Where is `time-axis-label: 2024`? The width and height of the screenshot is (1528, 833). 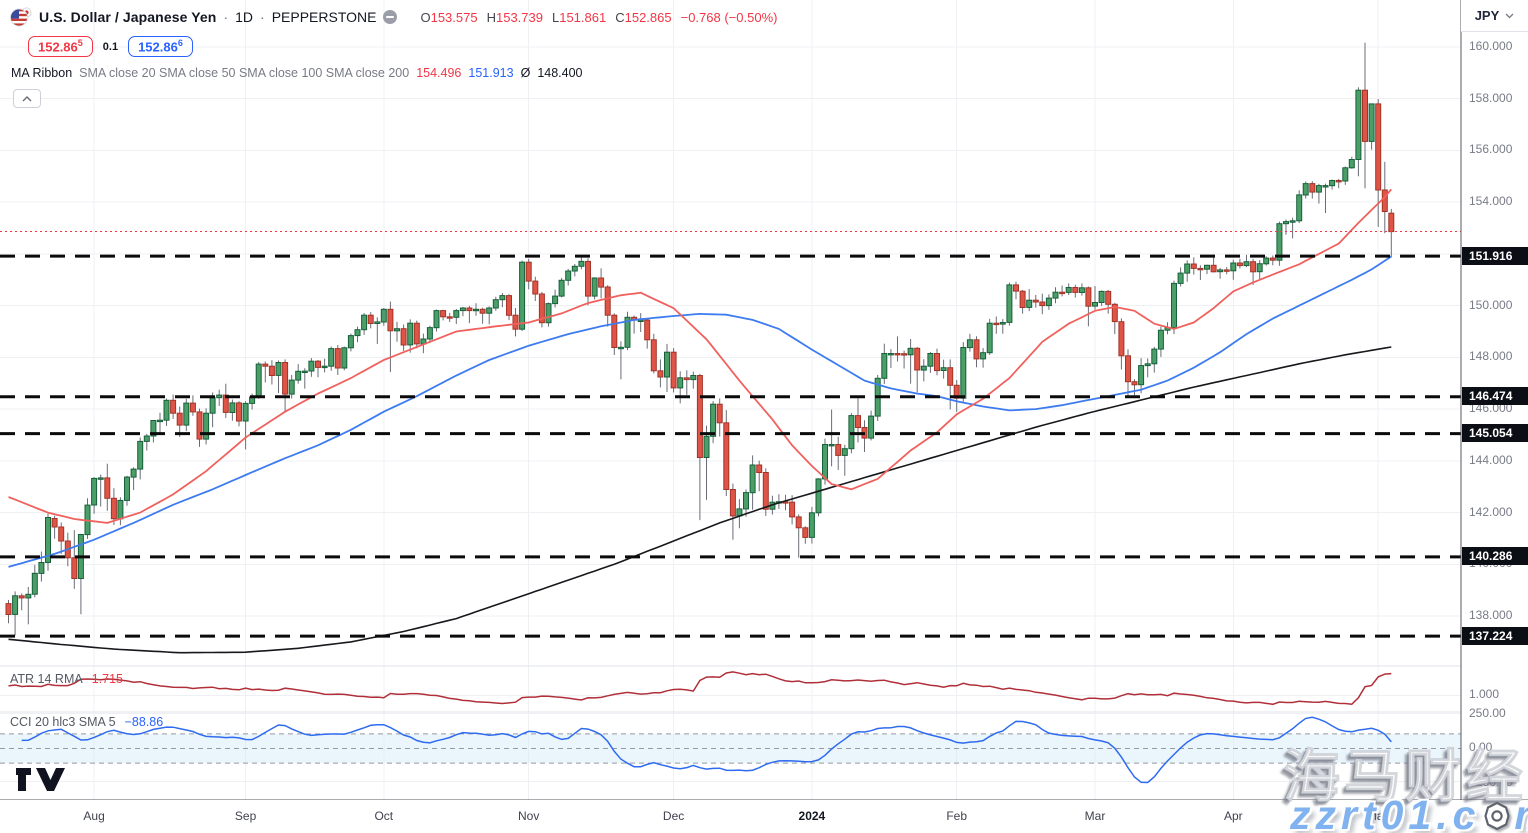 time-axis-label: 2024 is located at coordinates (812, 816).